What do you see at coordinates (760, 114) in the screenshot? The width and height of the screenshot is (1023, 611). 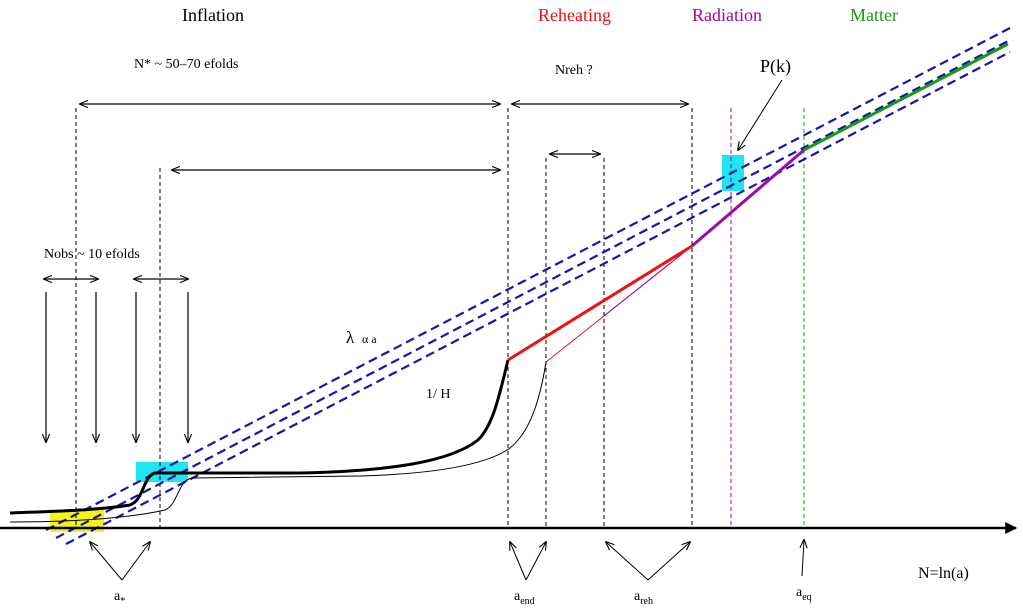 I see `pk-pointer` at bounding box center [760, 114].